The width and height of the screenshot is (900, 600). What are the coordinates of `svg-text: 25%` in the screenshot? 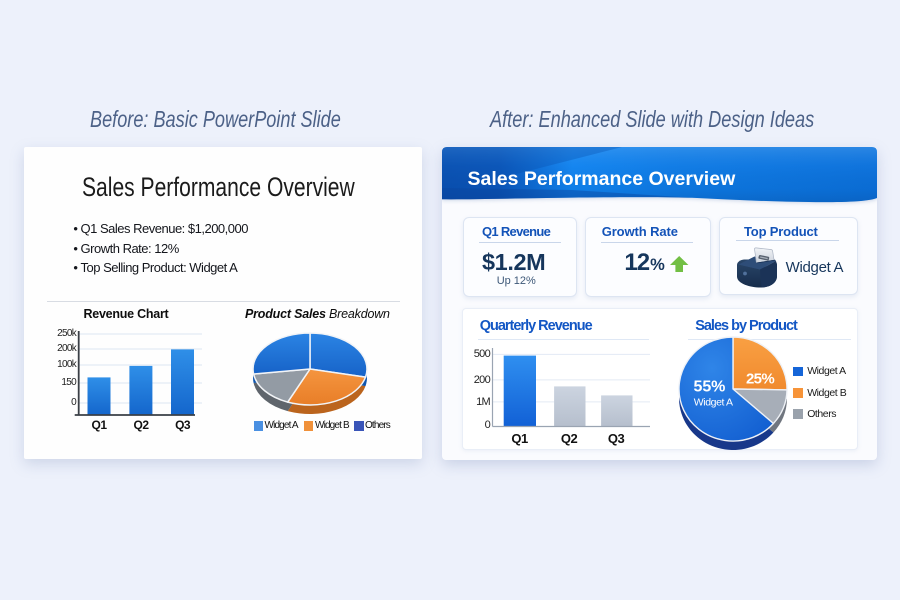 It's located at (760, 378).